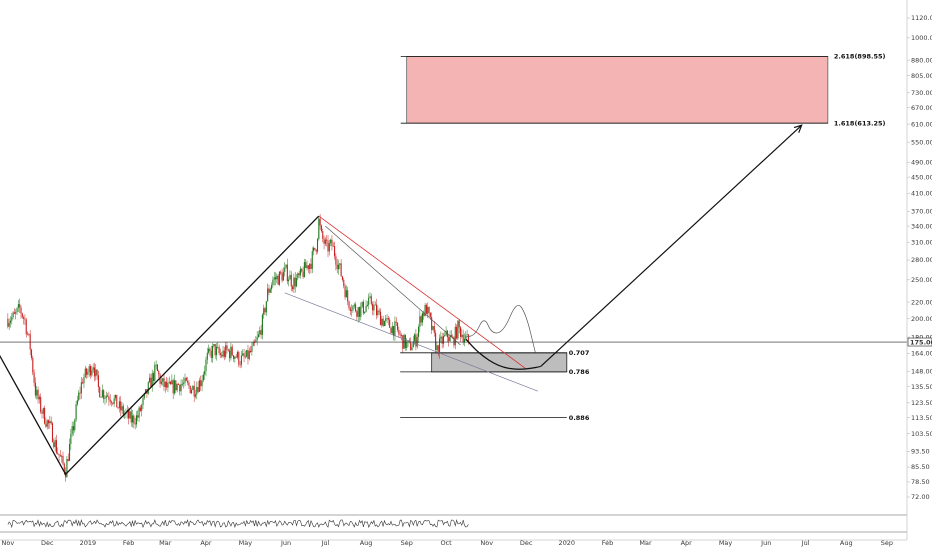  What do you see at coordinates (921, 354) in the screenshot?
I see `price-tick-label: 164.00` at bounding box center [921, 354].